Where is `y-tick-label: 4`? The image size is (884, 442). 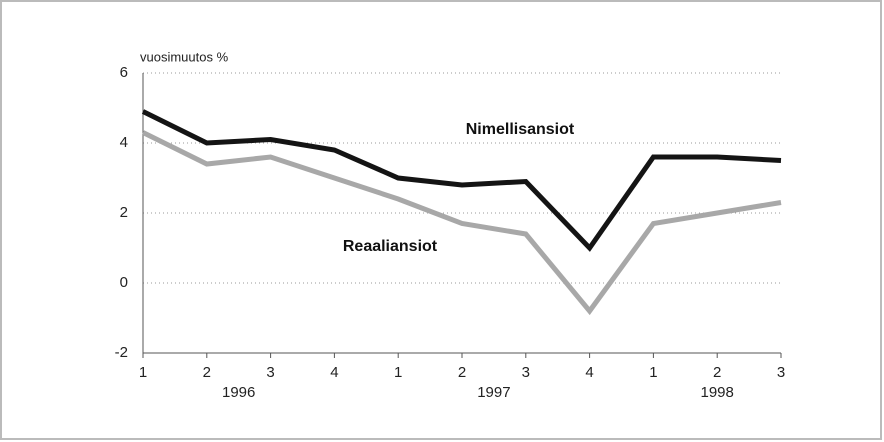
y-tick-label: 4 is located at coordinates (124, 142).